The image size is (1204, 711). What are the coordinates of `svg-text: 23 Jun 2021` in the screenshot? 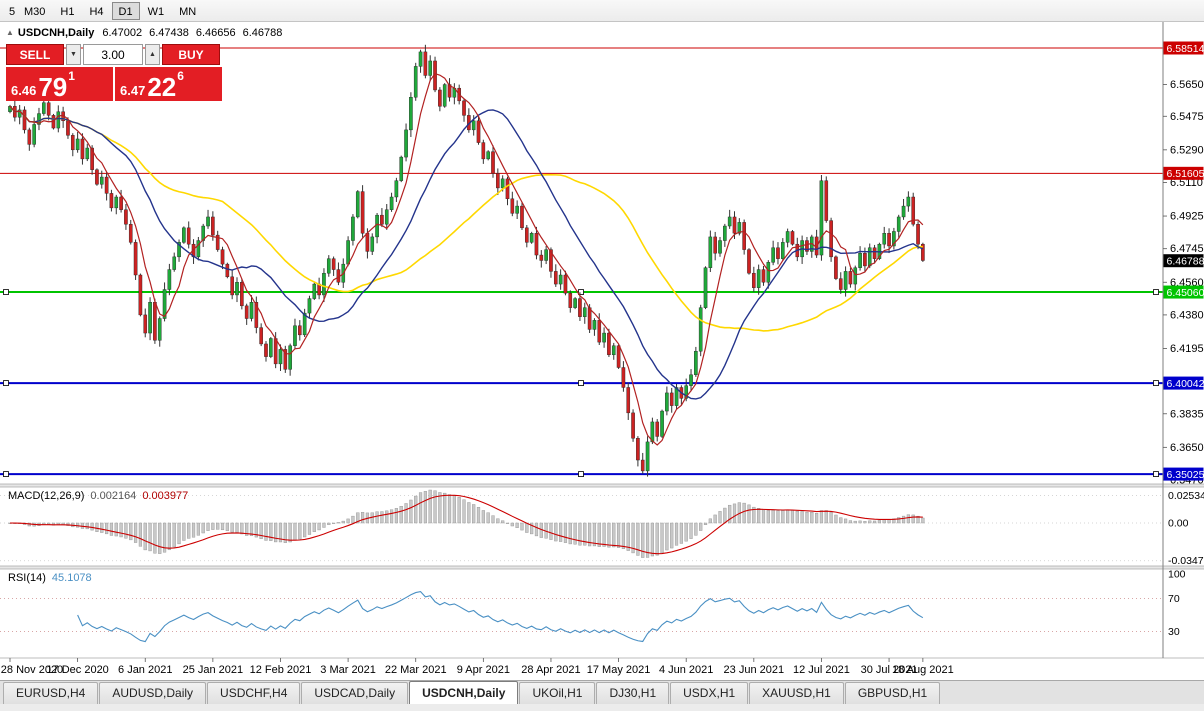 It's located at (754, 670).